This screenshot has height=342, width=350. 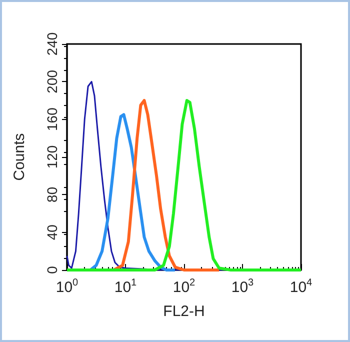 What do you see at coordinates (52, 82) in the screenshot?
I see `y-tick-label: 200` at bounding box center [52, 82].